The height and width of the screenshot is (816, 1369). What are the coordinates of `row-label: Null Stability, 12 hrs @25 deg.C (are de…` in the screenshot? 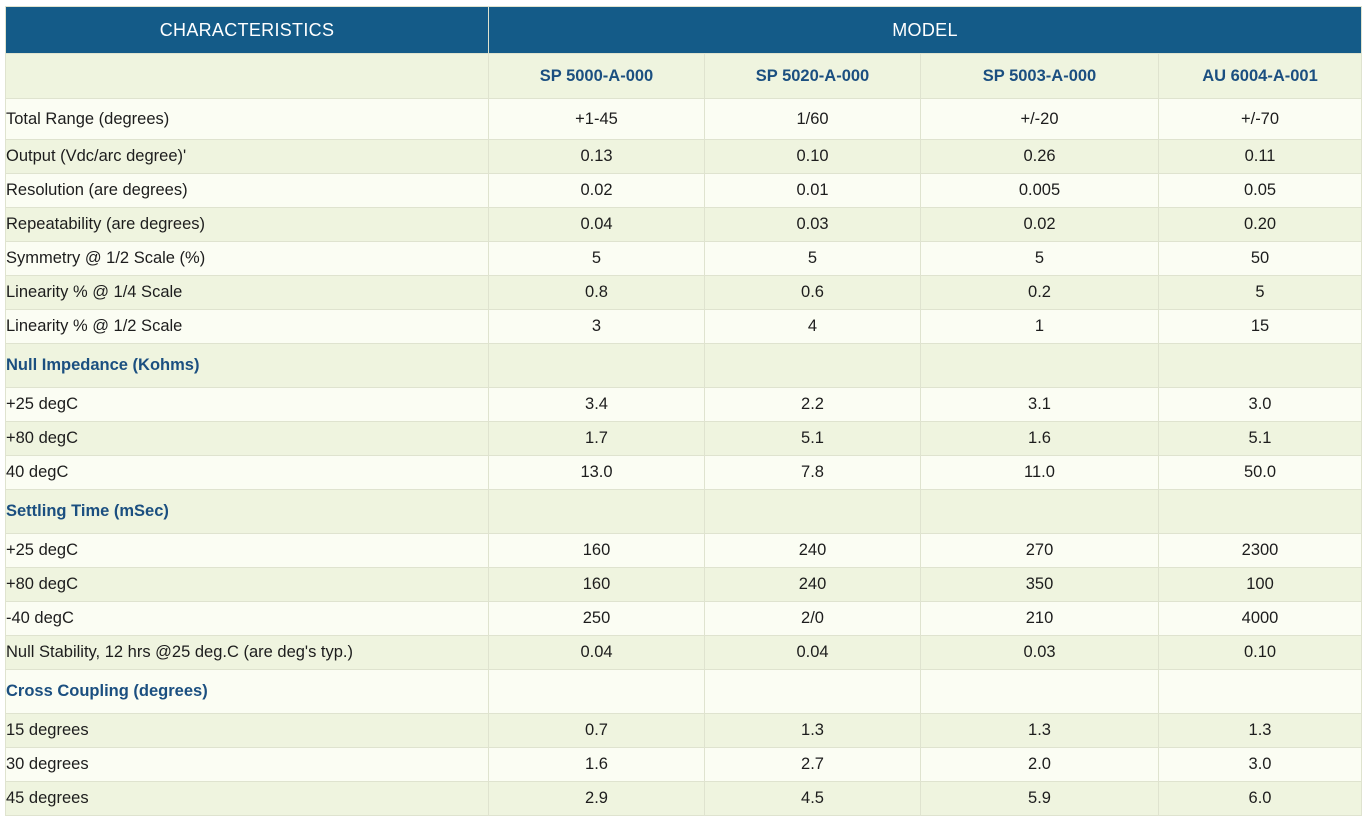 It's located at (247, 652).